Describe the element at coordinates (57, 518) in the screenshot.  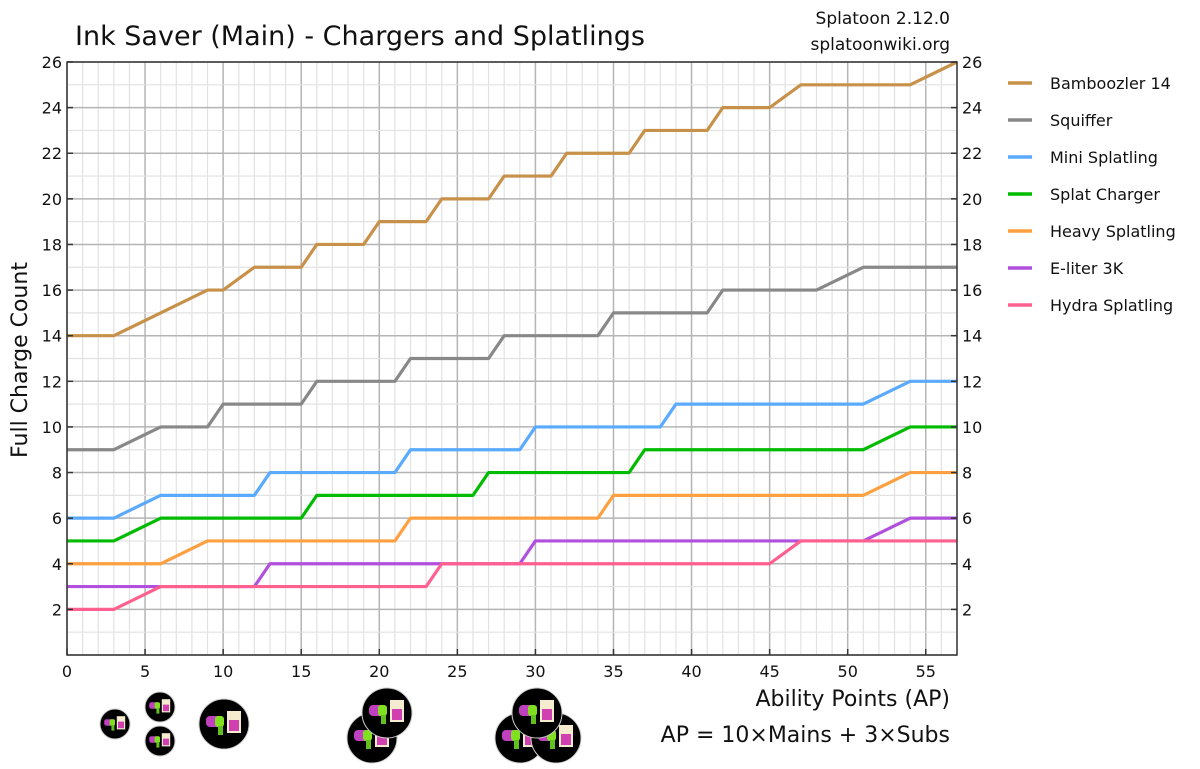
I see `y-tick-label-left: 6` at that location.